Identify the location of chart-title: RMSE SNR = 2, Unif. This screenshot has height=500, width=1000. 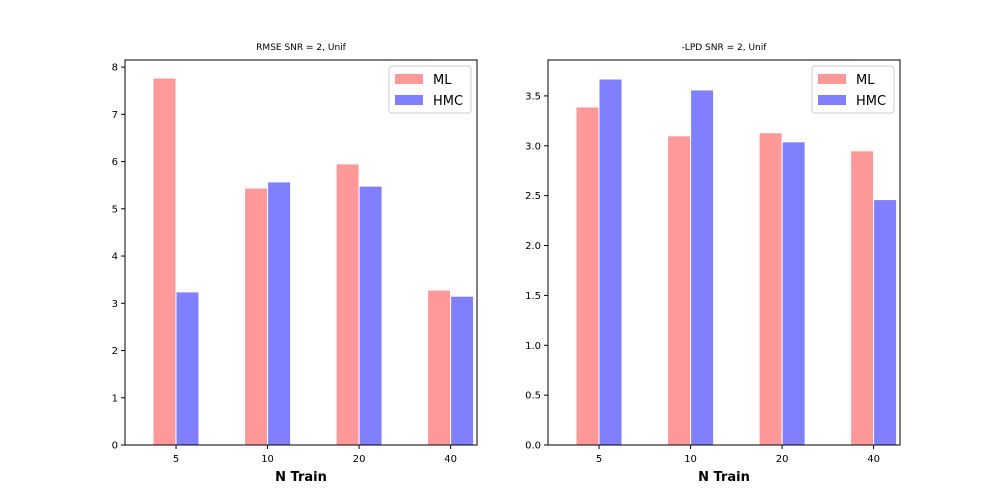
(301, 48).